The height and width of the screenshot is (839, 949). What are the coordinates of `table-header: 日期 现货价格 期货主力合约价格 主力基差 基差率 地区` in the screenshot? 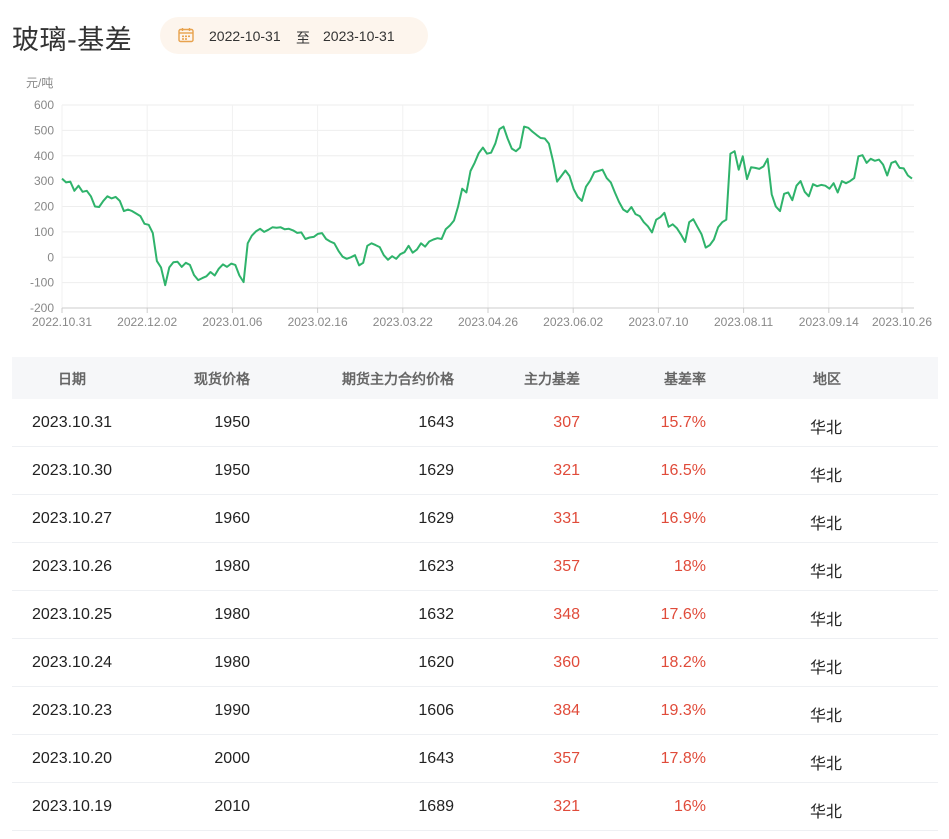 It's located at (475, 378).